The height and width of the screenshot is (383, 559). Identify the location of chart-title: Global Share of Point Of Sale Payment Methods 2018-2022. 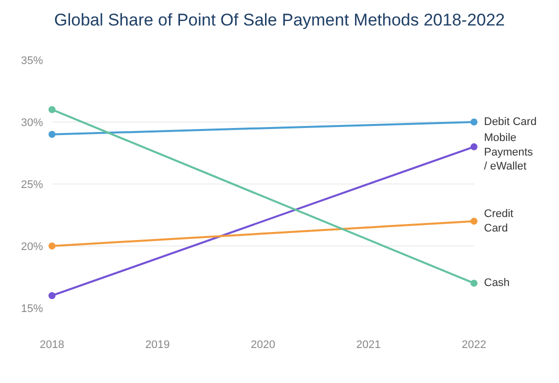
(279, 20).